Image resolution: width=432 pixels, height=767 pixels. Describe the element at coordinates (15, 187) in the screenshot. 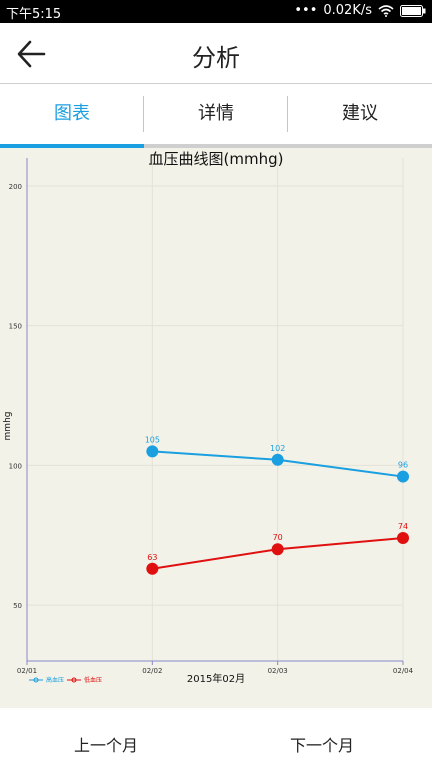

I see `y-tick-label: 200` at that location.